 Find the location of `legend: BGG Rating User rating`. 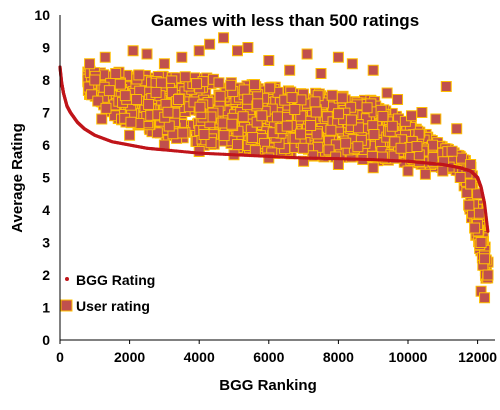

legend: BGG Rating User rating is located at coordinates (107, 293).